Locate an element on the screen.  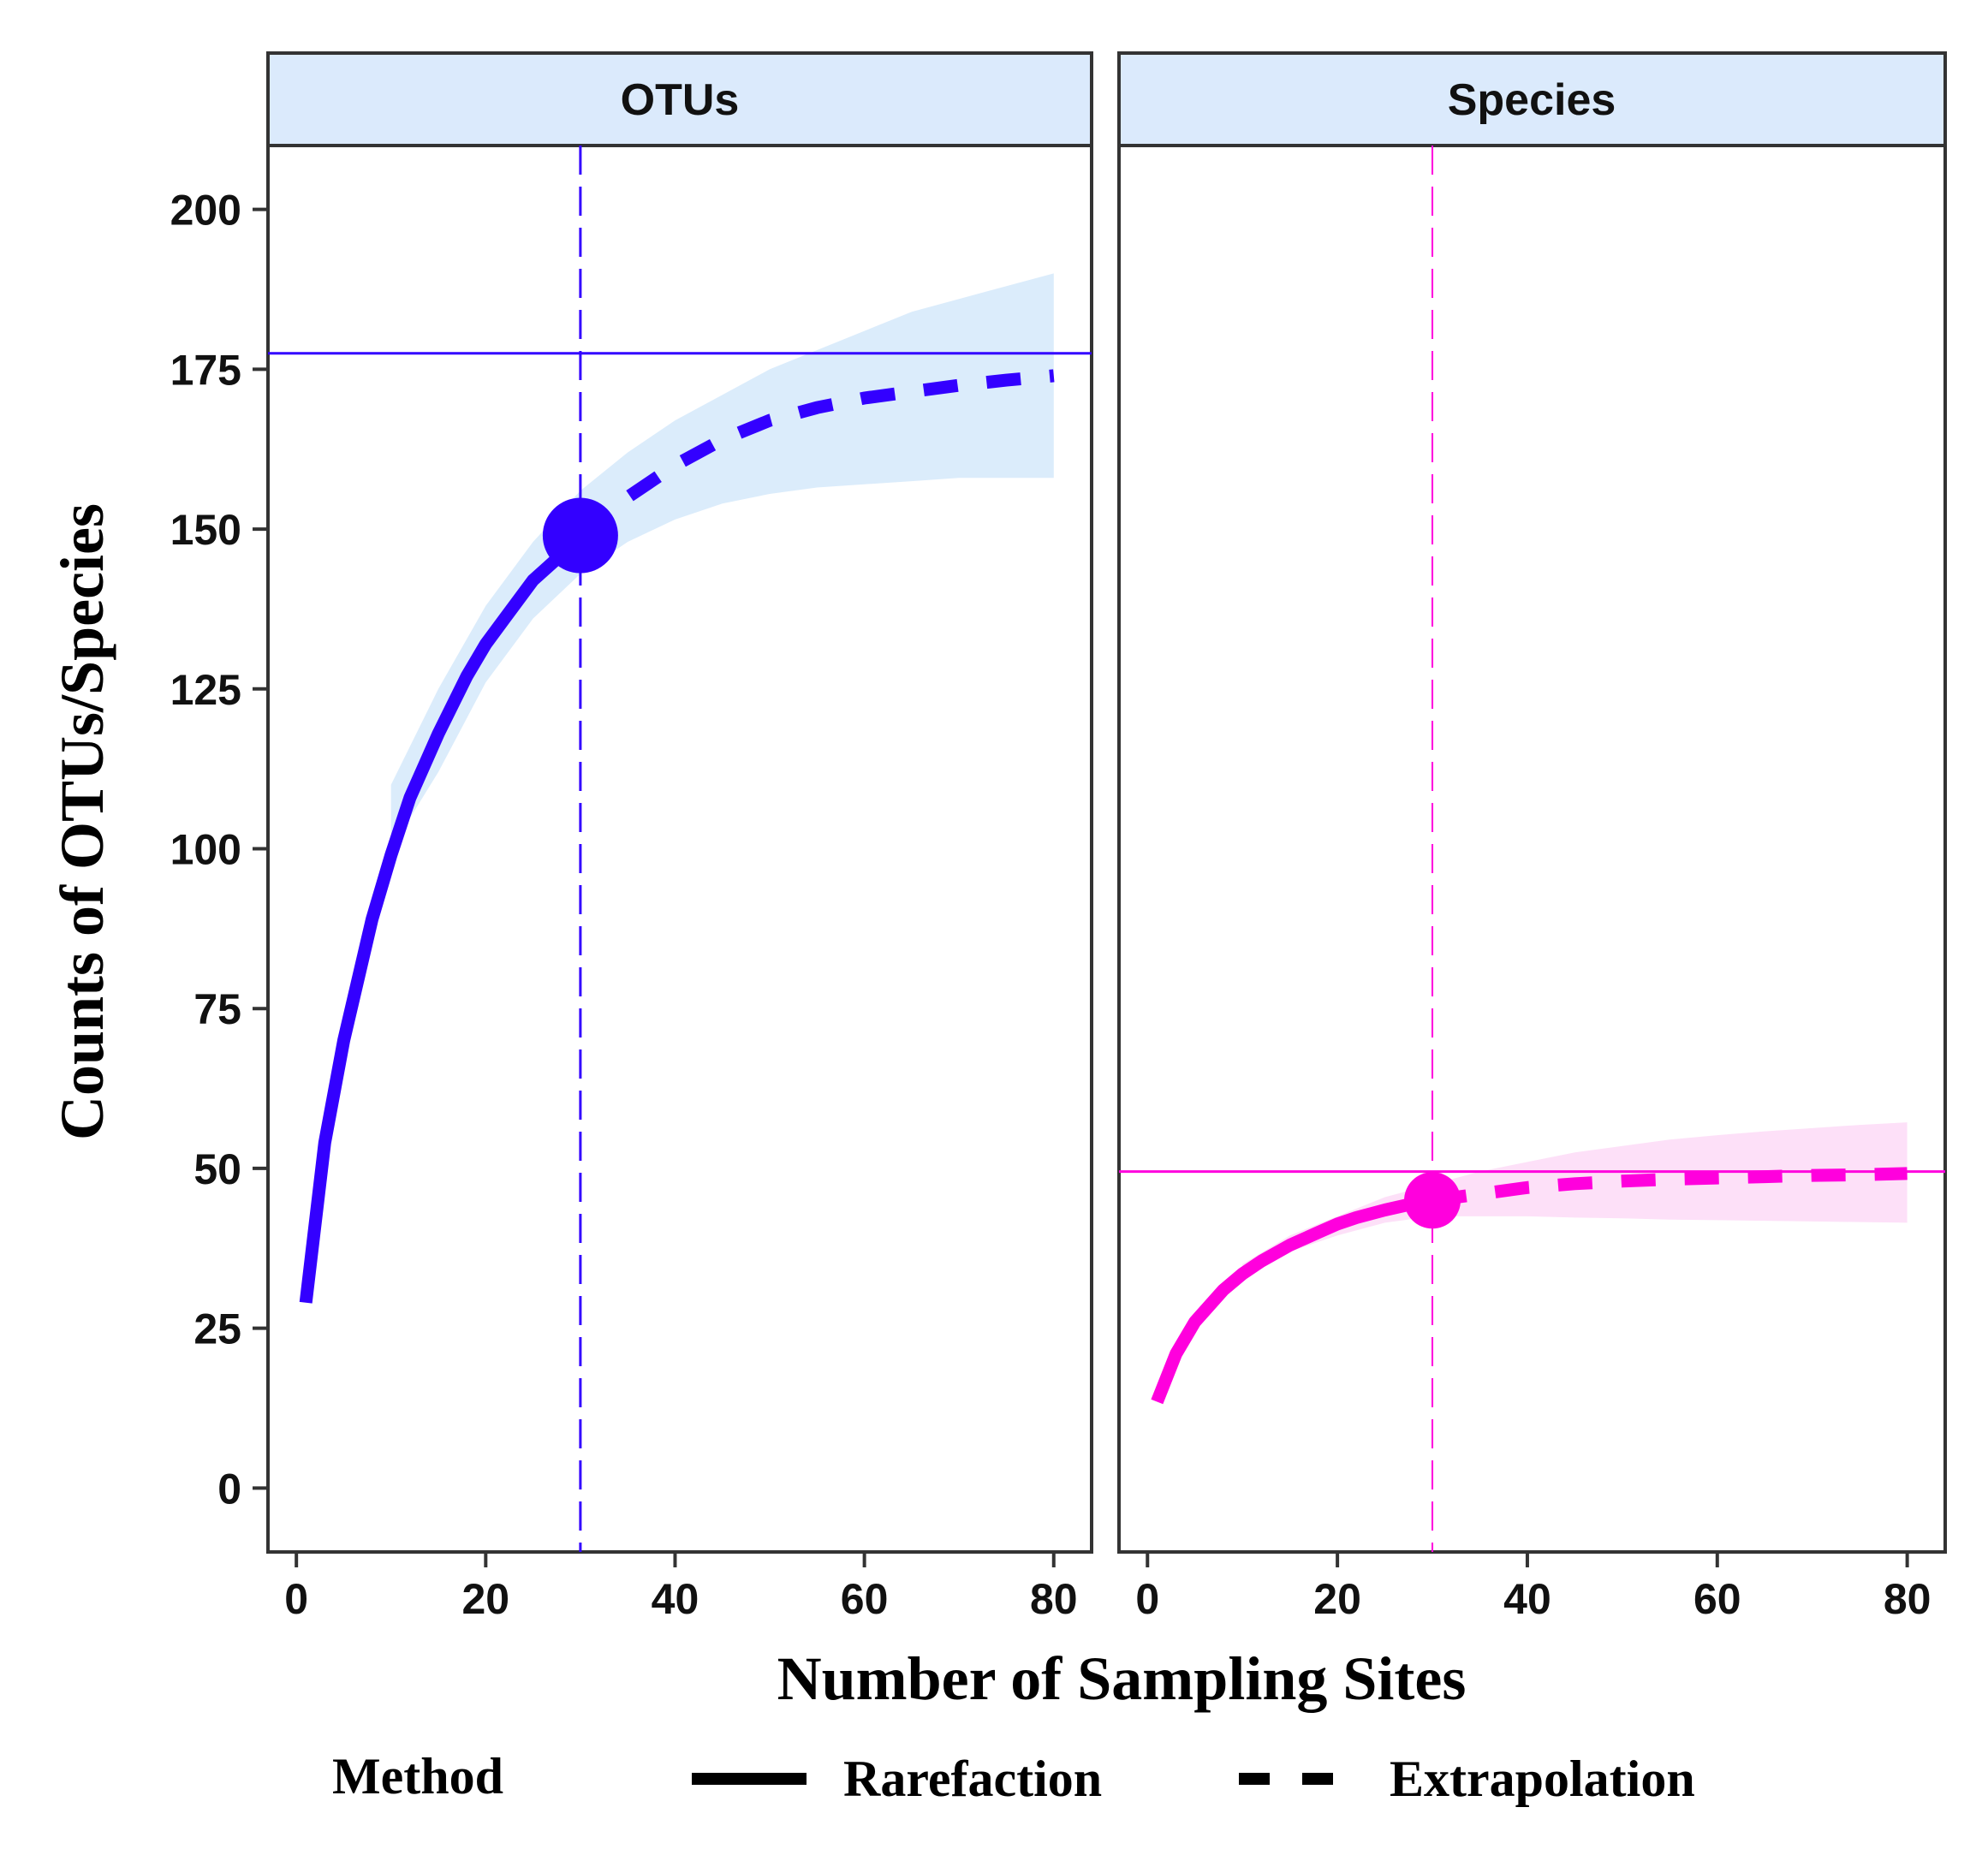
x-axis: 0 20 40 60 80 0 20 40 60 80 is located at coordinates (1107, 1588).